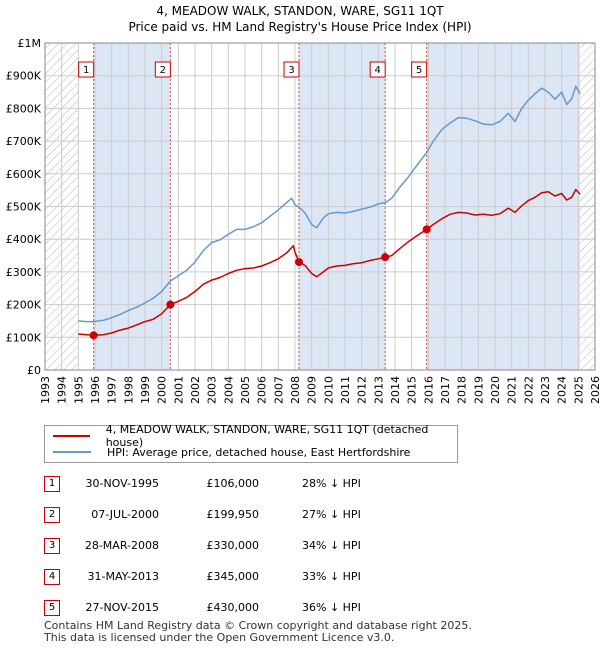 The width and height of the screenshot is (600, 650). I want to click on sale-row: 5 27-NOV-2015 £430,000 36% ↓ HPI, so click(224, 608).